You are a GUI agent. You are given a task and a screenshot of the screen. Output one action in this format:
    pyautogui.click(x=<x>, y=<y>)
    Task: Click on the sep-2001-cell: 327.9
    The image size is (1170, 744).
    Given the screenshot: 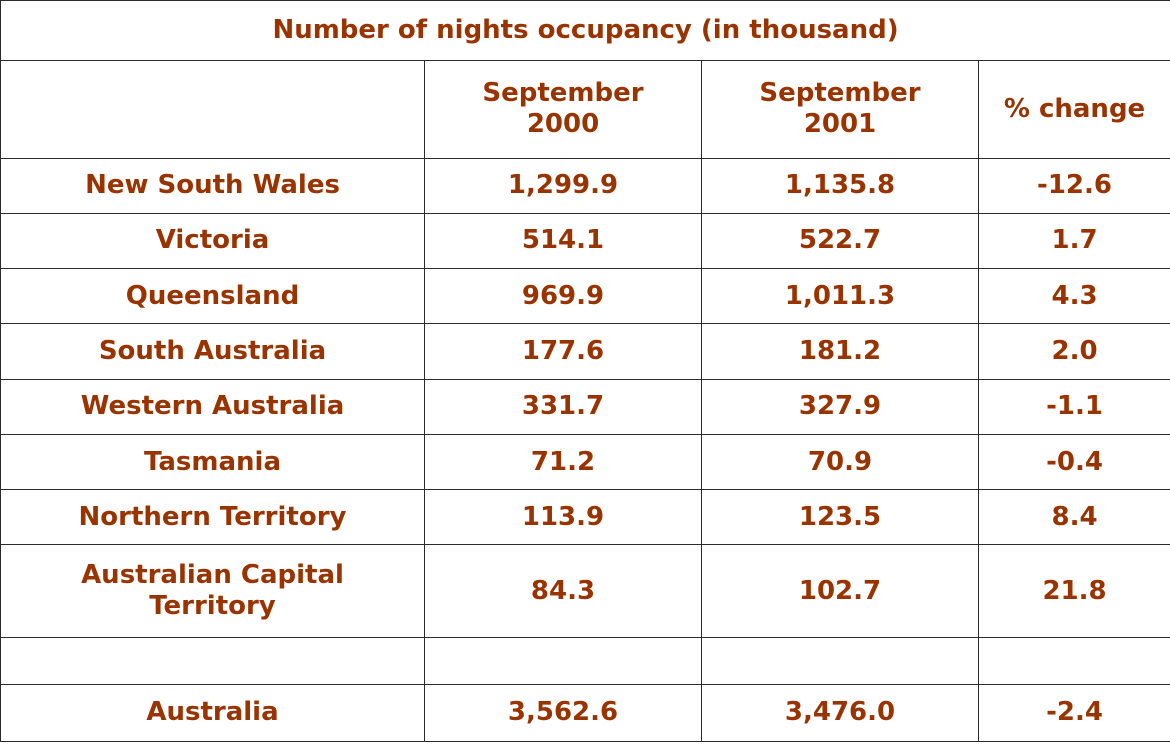 What is the action you would take?
    pyautogui.click(x=840, y=406)
    